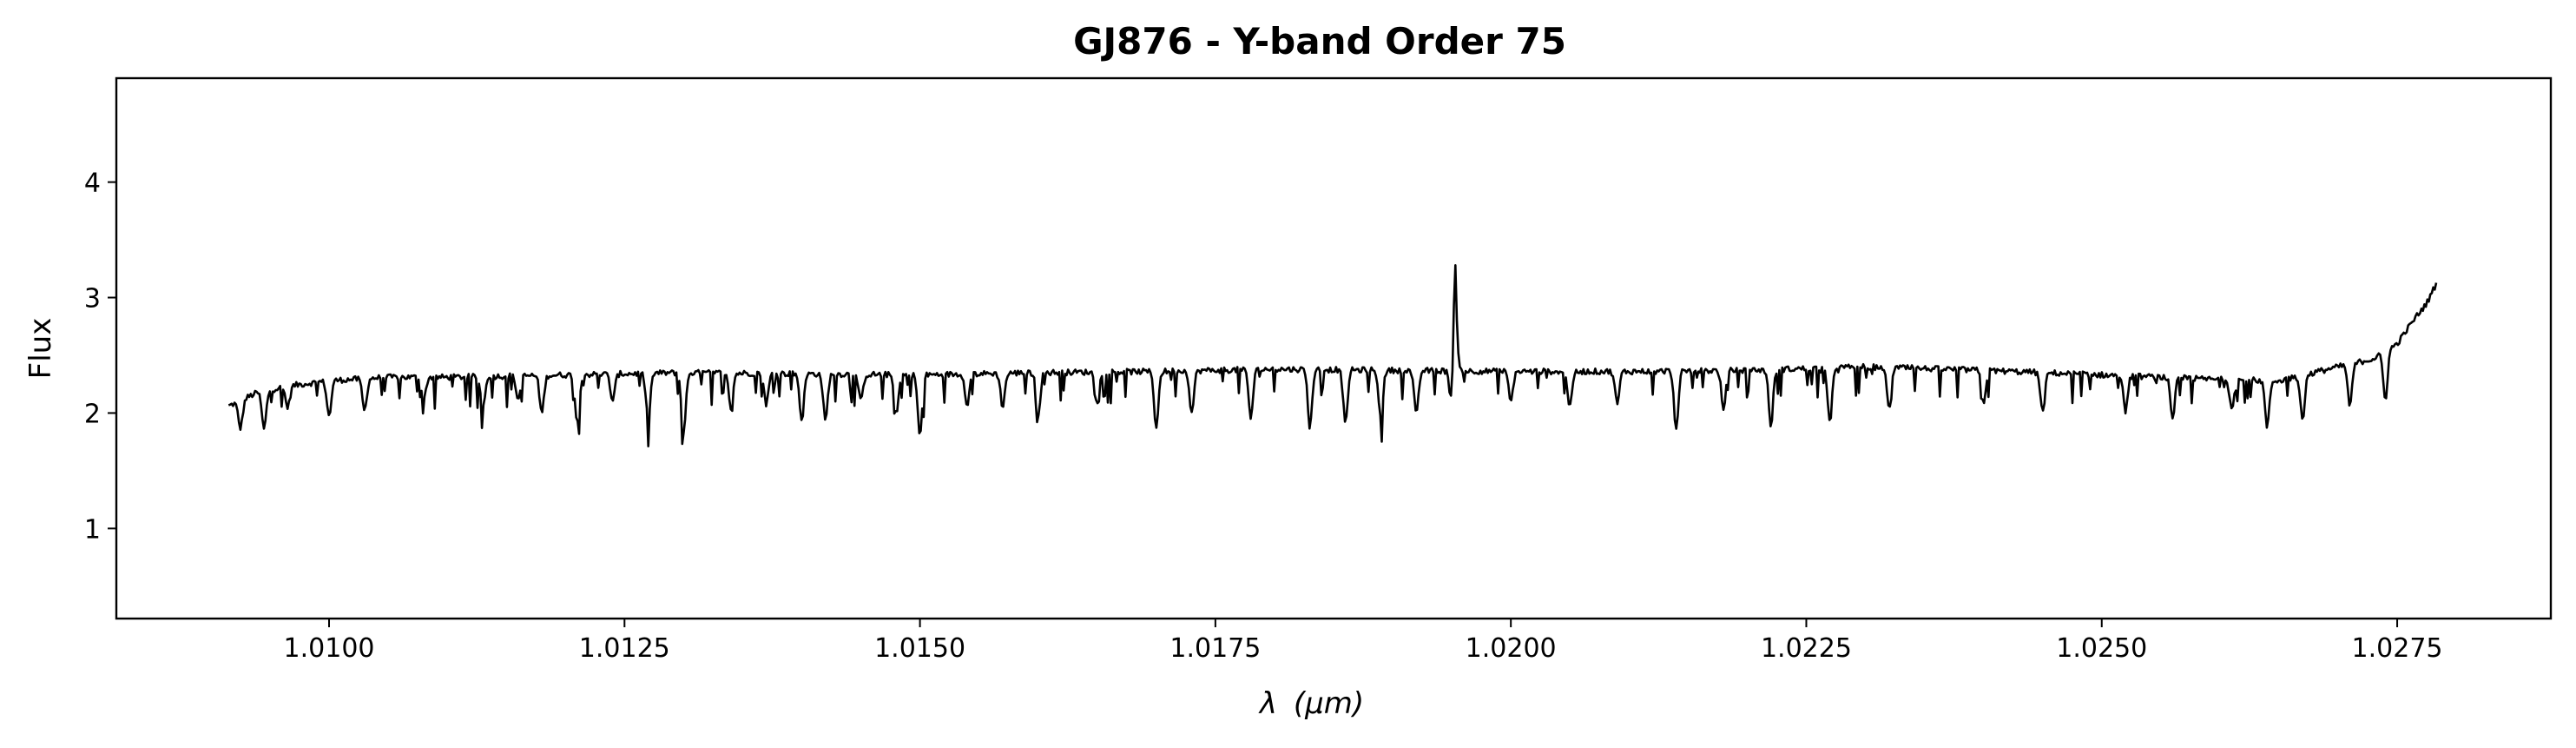  Describe the element at coordinates (1511, 648) in the screenshot. I see `x-tick-label: 1.0200` at that location.